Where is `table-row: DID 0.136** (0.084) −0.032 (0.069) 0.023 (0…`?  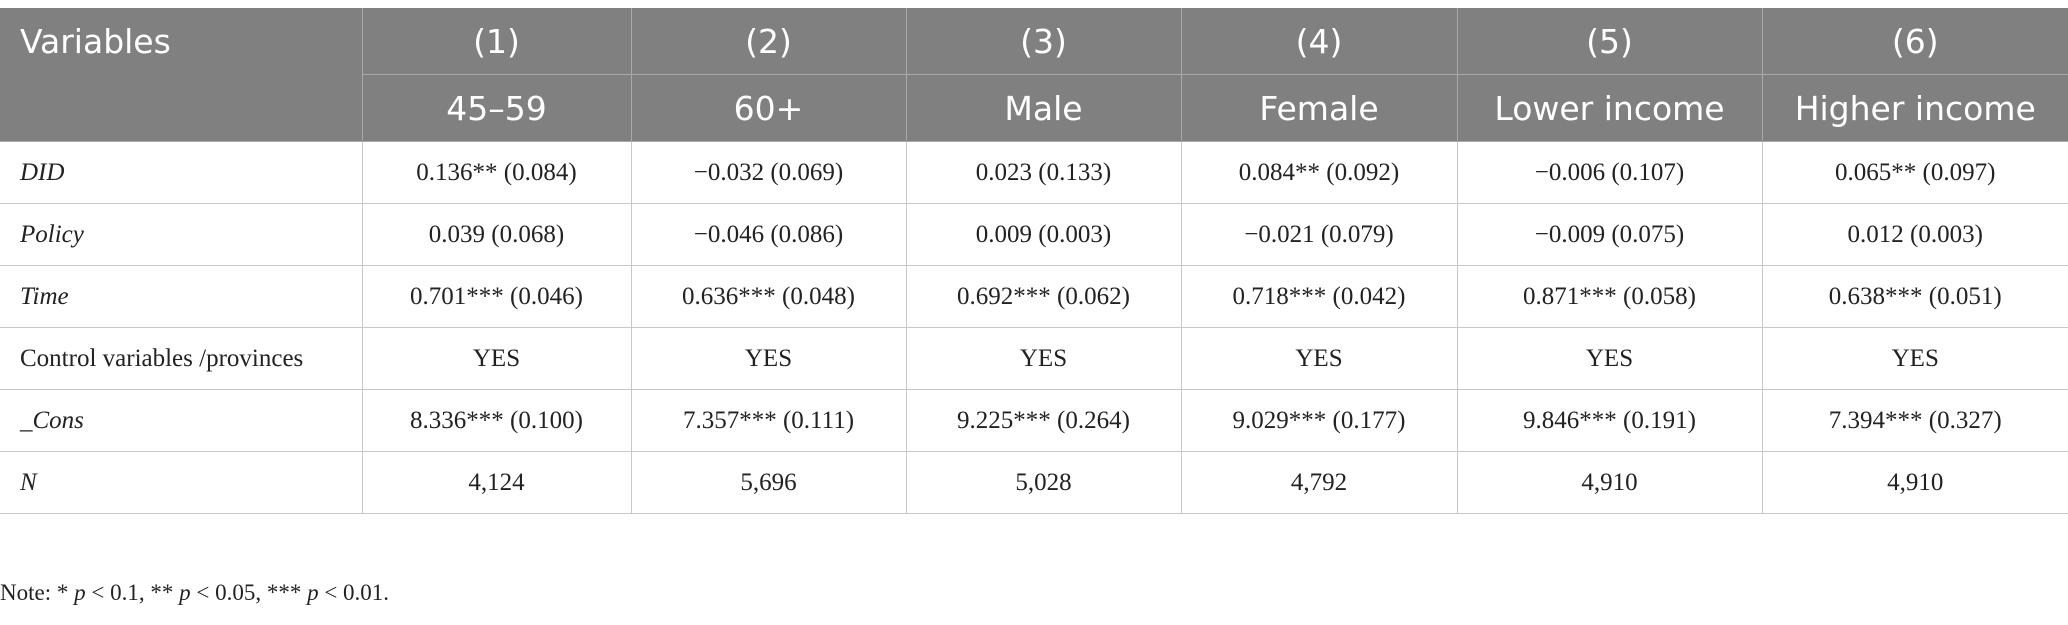 table-row: DID 0.136** (0.084) −0.032 (0.069) 0.023 (0… is located at coordinates (1034, 172).